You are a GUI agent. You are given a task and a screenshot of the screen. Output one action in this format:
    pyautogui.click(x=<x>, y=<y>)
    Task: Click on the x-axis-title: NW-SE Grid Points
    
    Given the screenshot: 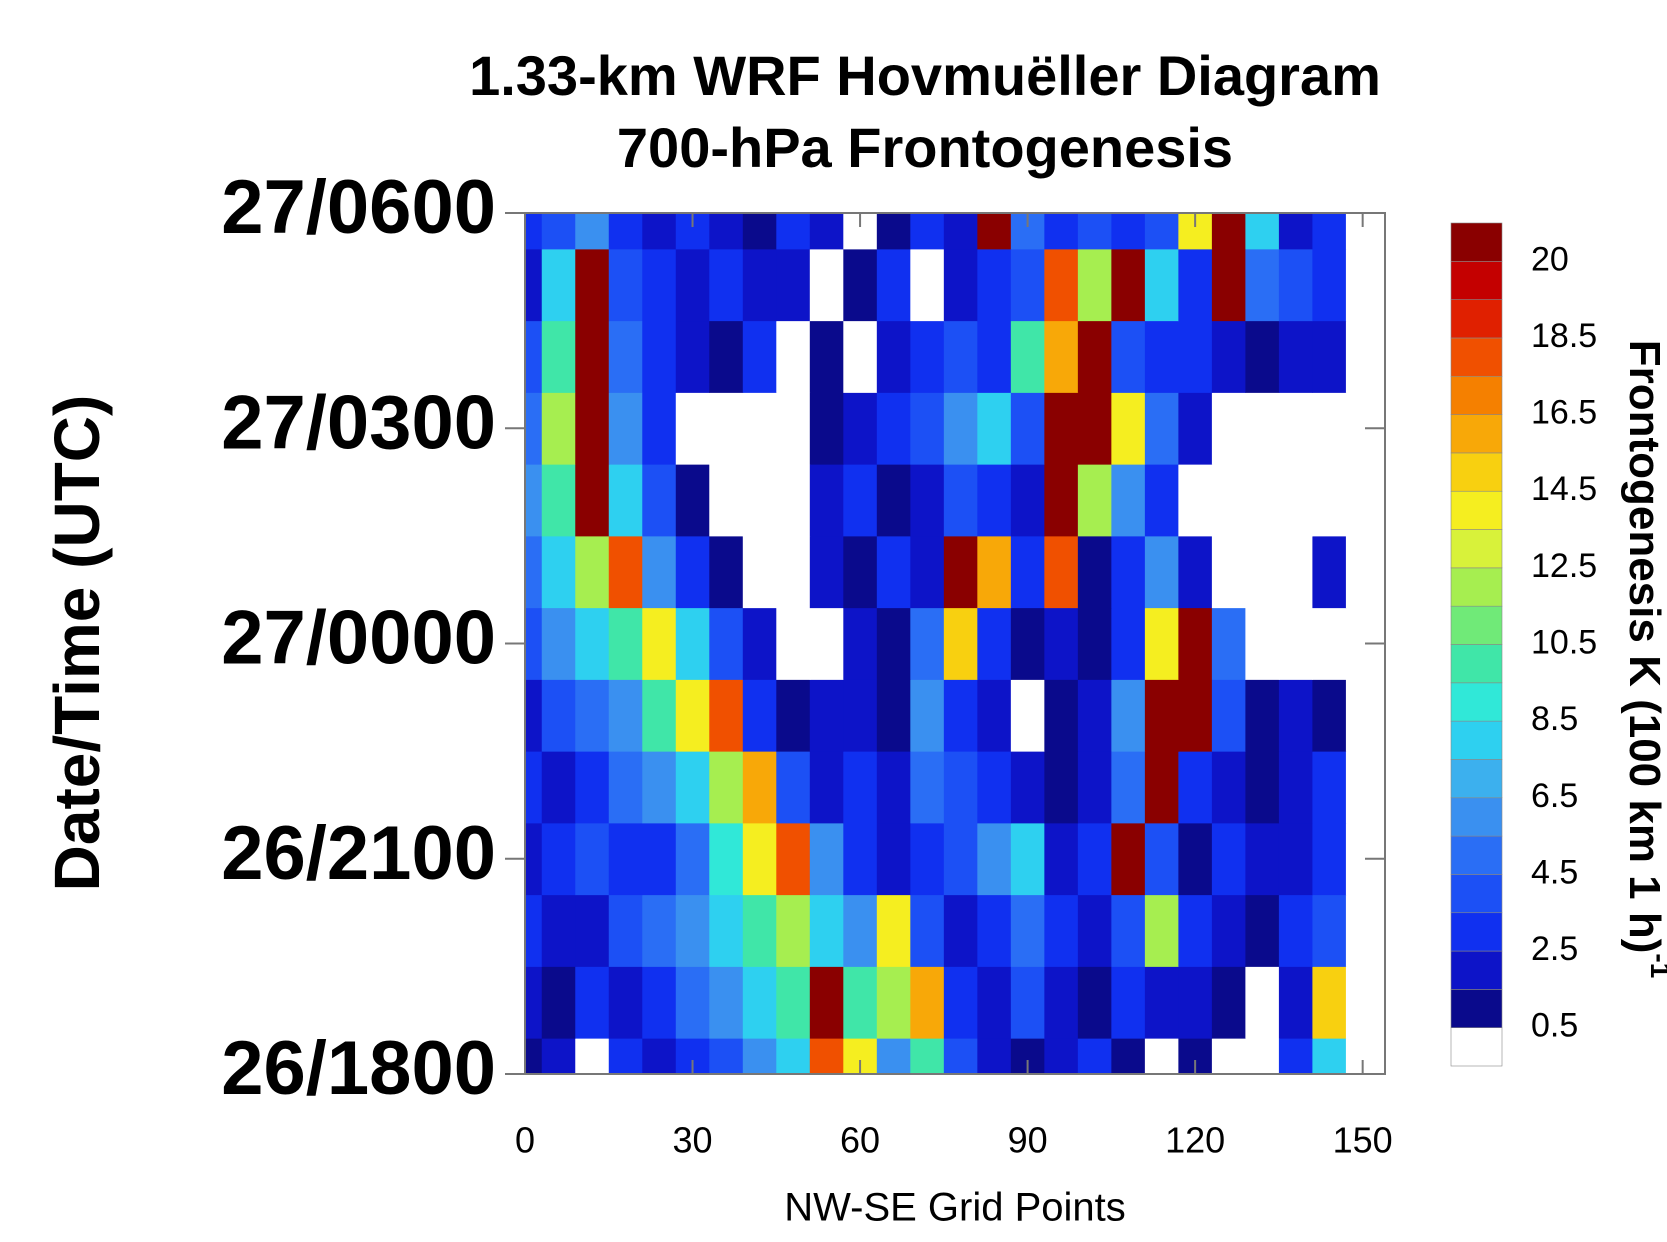 What is the action you would take?
    pyautogui.click(x=955, y=1208)
    